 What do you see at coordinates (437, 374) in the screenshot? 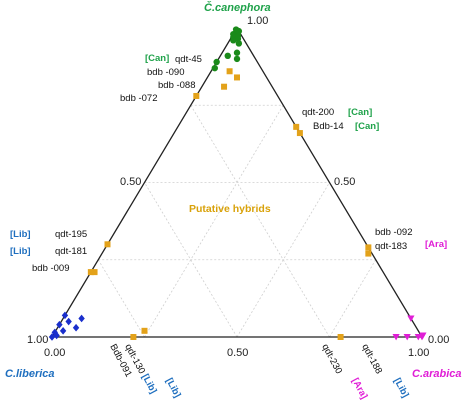
I see `vertex-label-arabica: C.arabica` at bounding box center [437, 374].